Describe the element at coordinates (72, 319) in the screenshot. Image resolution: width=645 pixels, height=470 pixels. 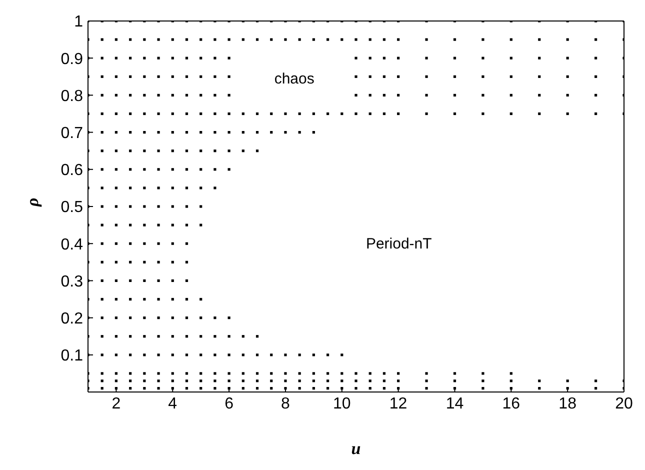
I see `y-tick-label: 0.2` at that location.